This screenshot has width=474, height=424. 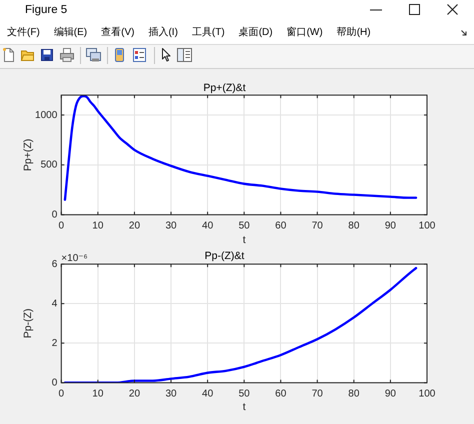 I want to click on text: 插入(I), so click(x=163, y=32).